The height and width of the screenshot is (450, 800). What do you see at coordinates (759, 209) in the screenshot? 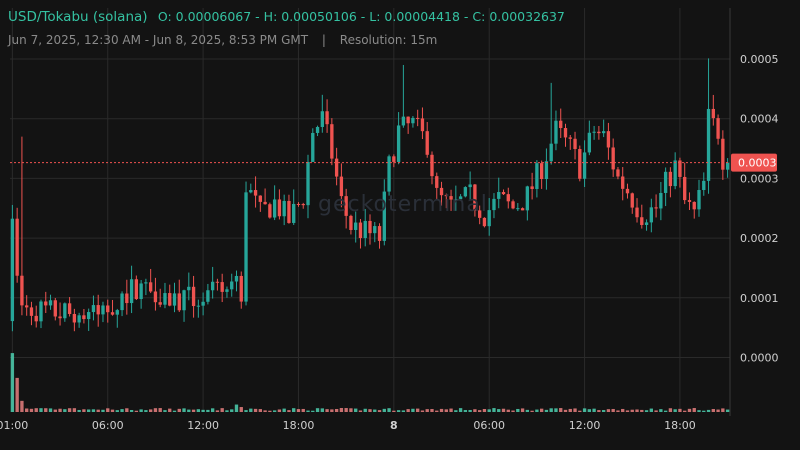
I see `price-axis: 0.0000 0.0001 0.0002 0.0003 0.0004 0.0005` at bounding box center [759, 209].